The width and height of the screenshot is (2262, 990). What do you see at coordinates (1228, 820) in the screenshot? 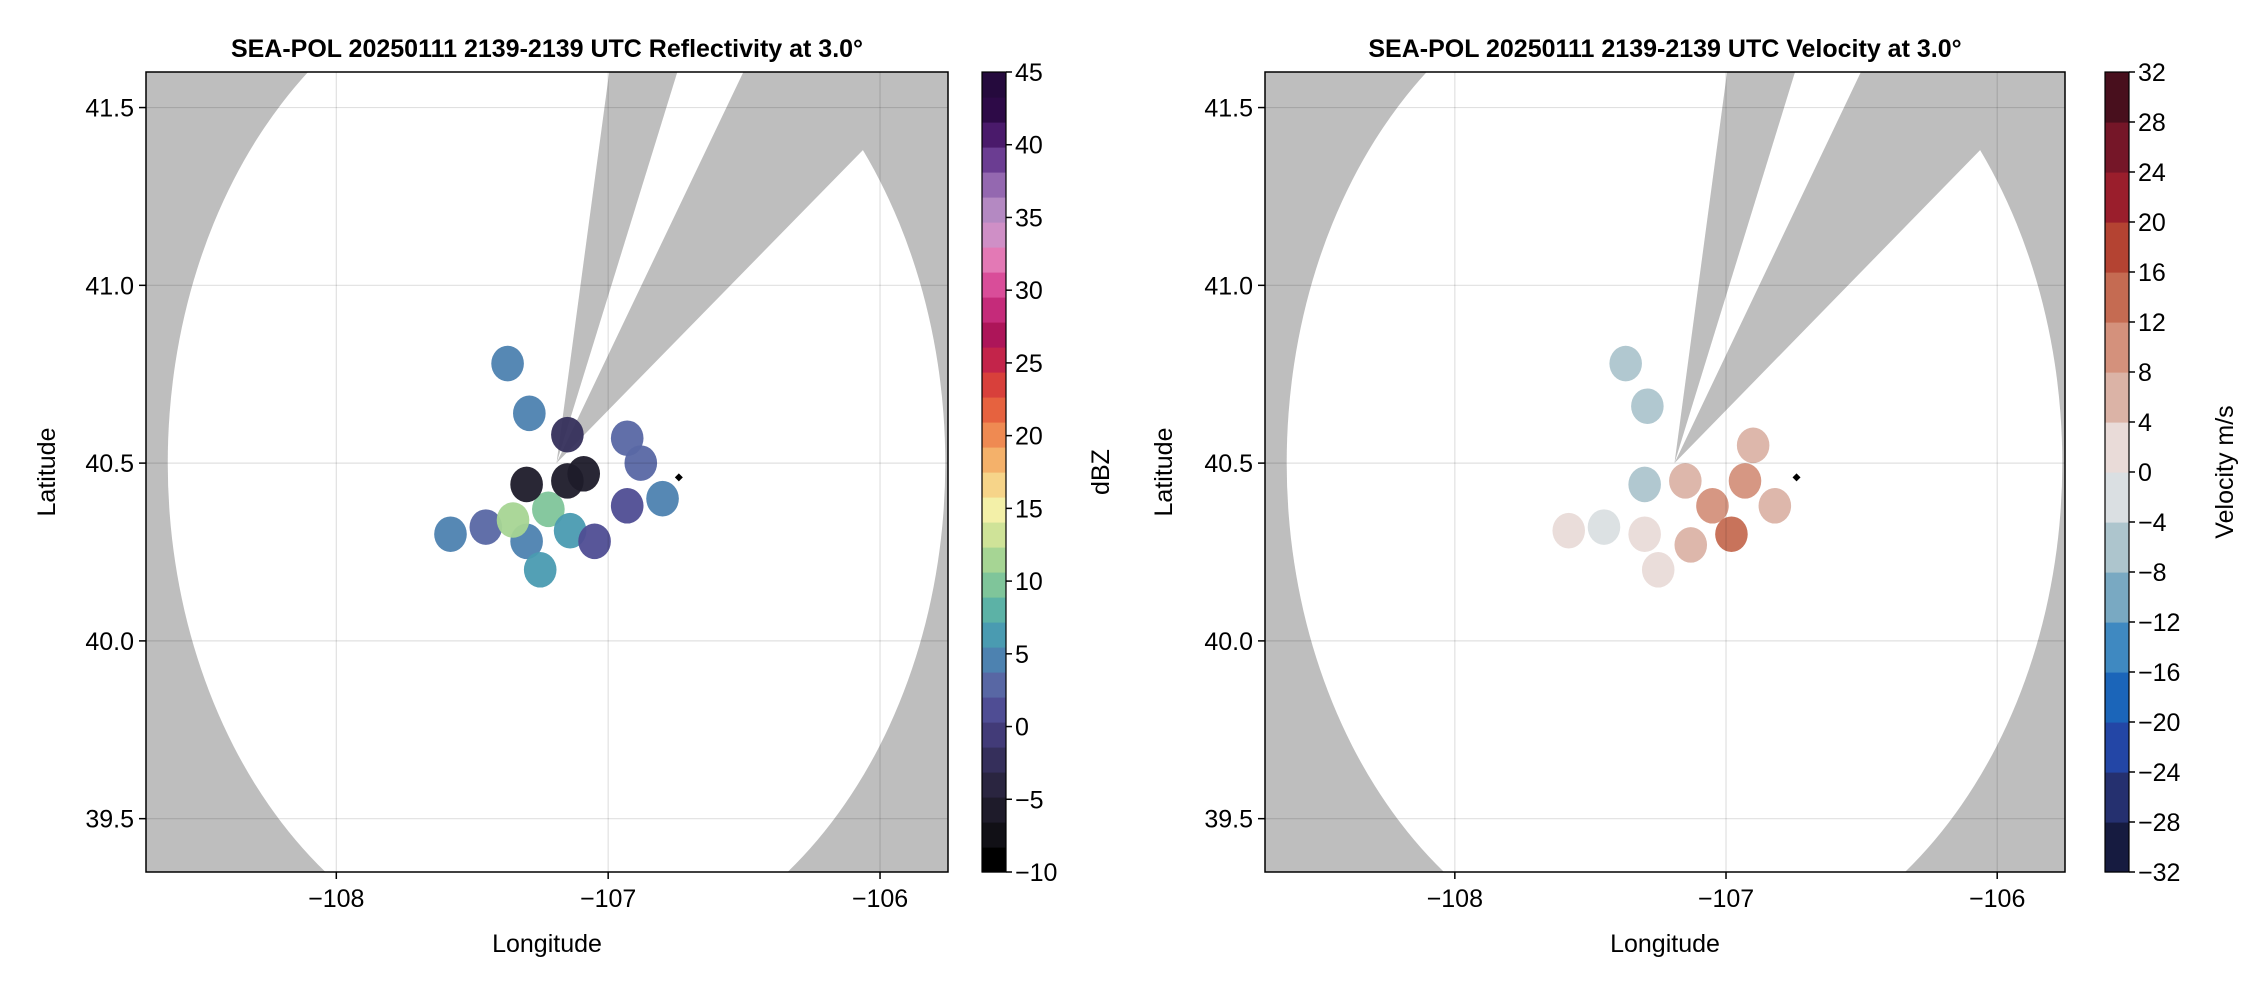
I see `velocity-y-tick-label: 39.5` at bounding box center [1228, 820].